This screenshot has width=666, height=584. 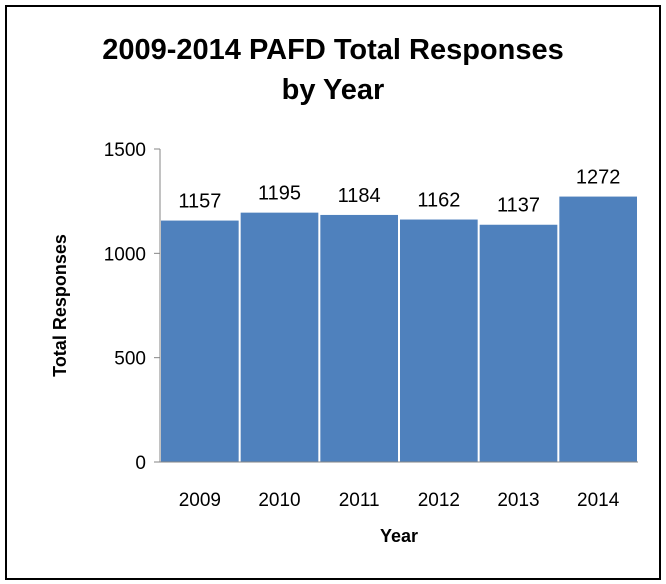 What do you see at coordinates (200, 500) in the screenshot?
I see `x-tick-label-2009: 2009` at bounding box center [200, 500].